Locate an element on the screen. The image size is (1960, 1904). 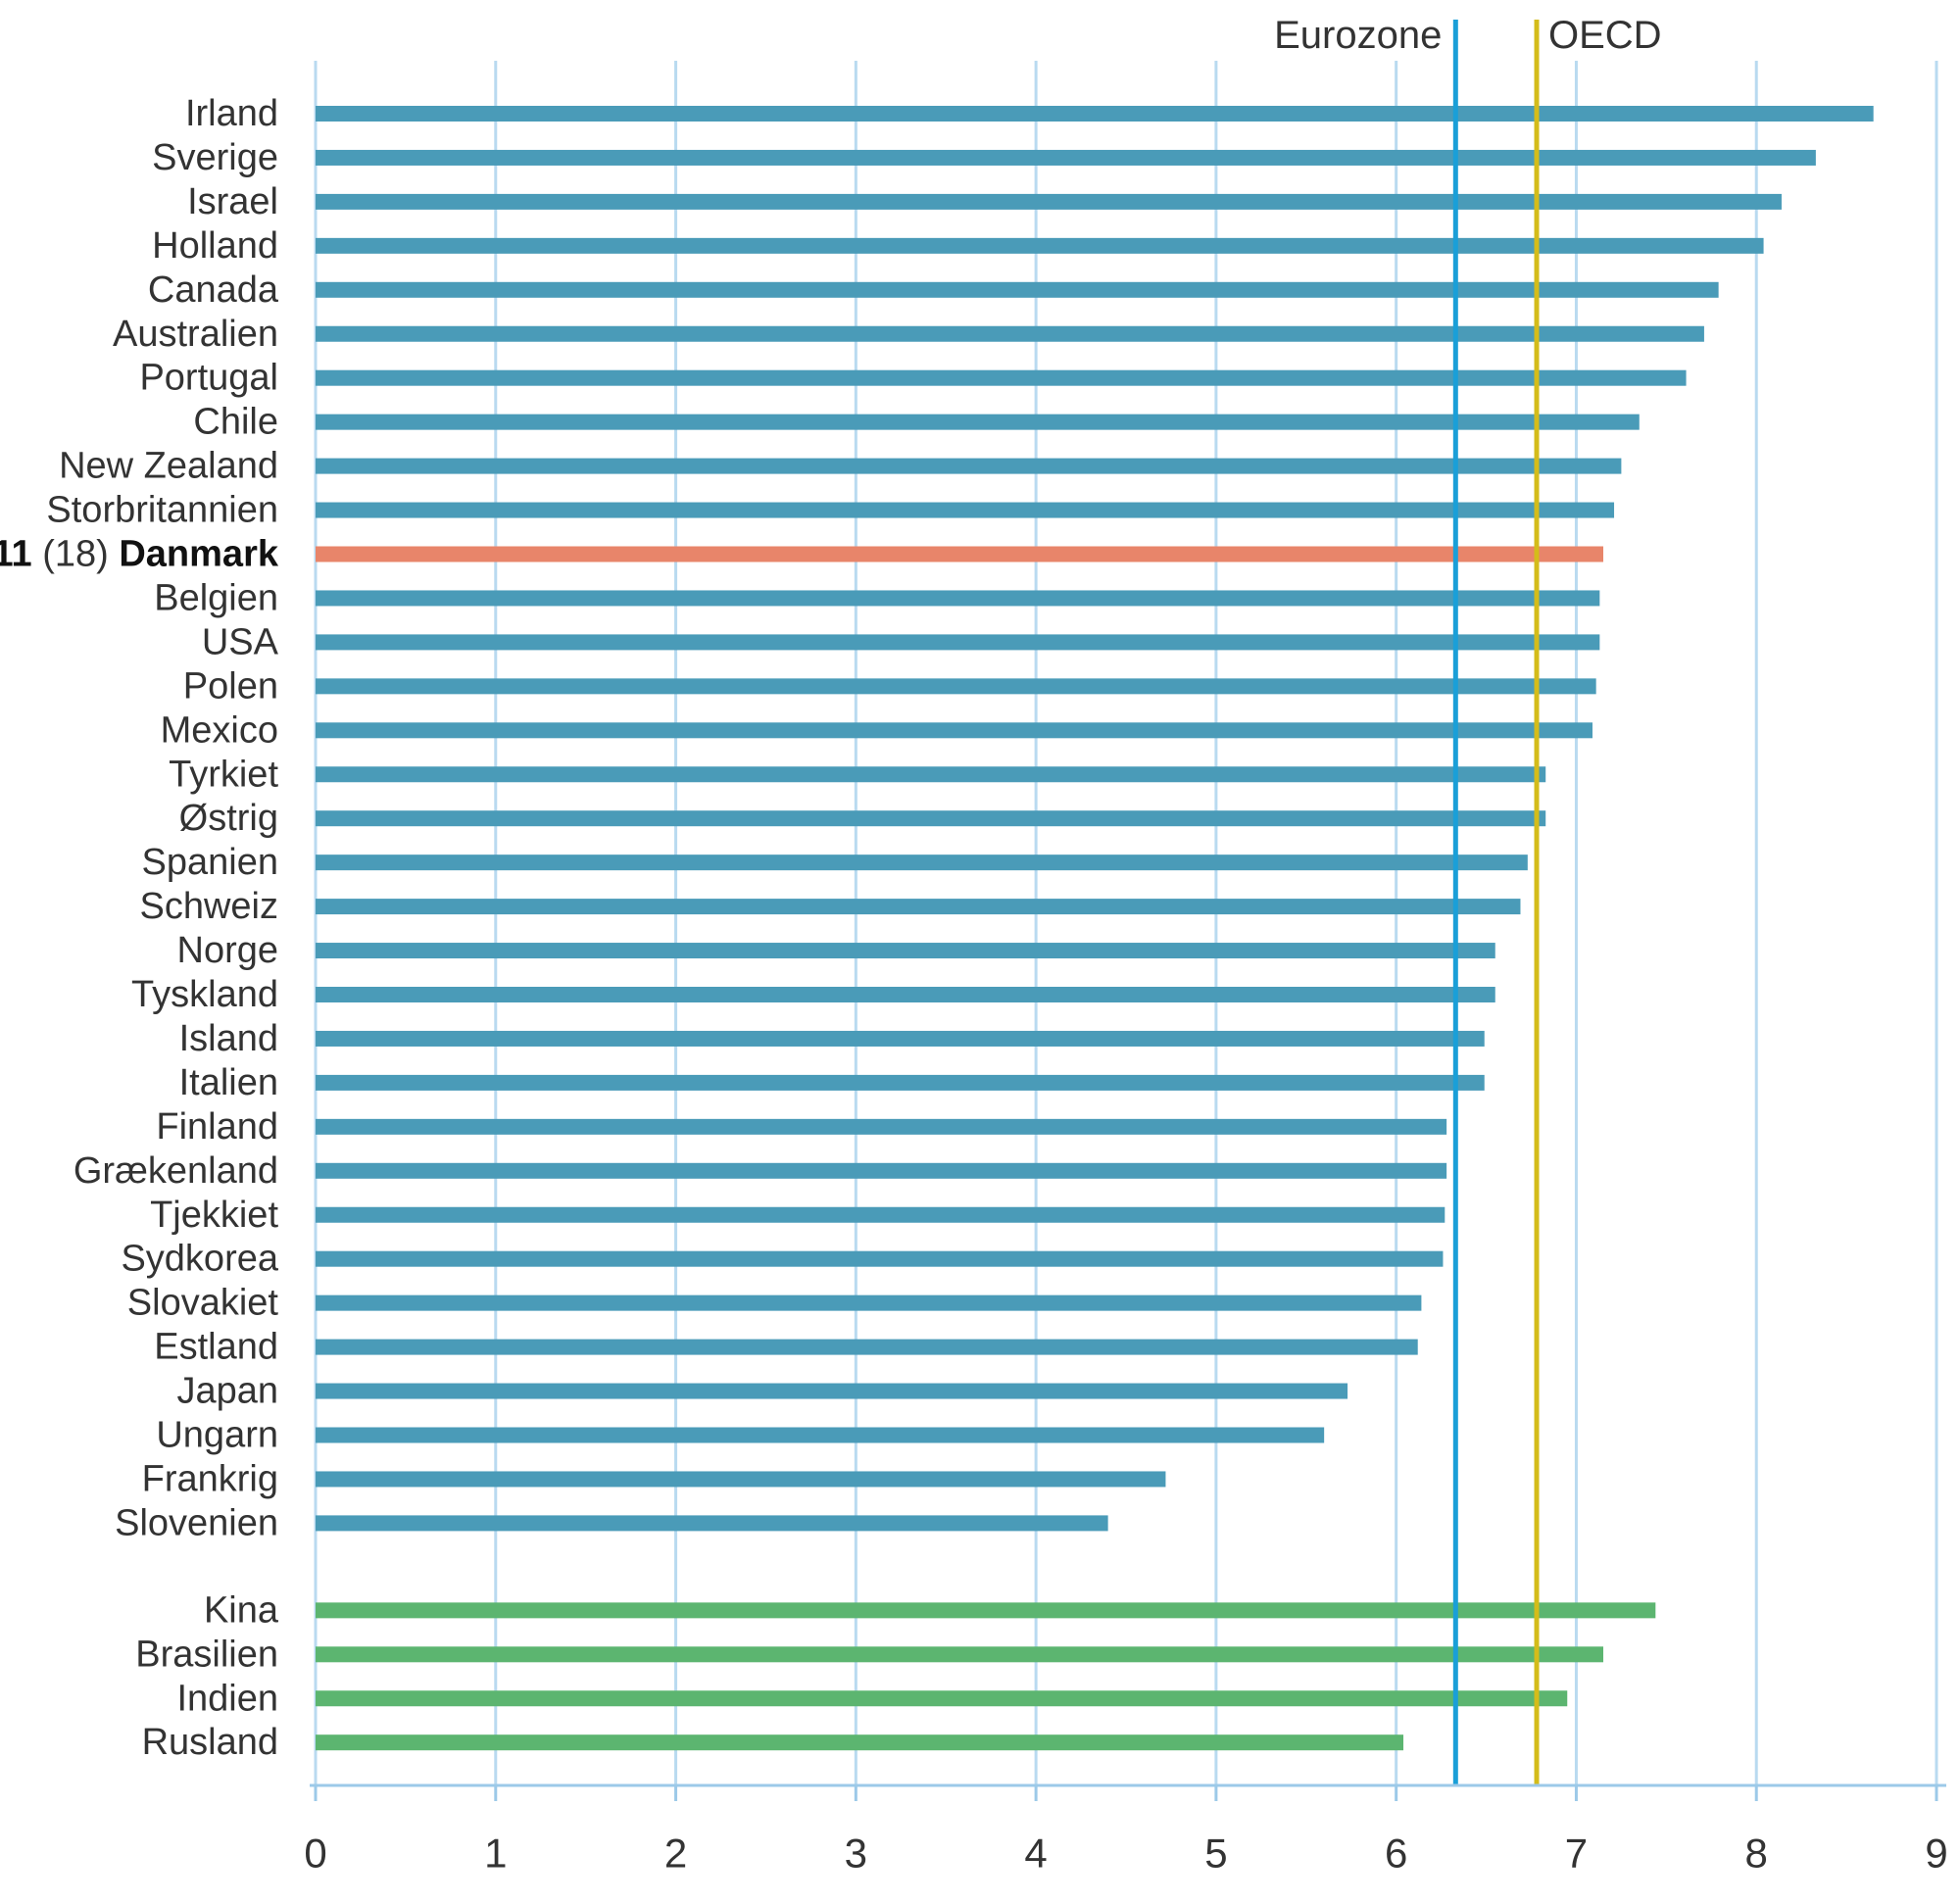
bar-canada is located at coordinates (1017, 289).